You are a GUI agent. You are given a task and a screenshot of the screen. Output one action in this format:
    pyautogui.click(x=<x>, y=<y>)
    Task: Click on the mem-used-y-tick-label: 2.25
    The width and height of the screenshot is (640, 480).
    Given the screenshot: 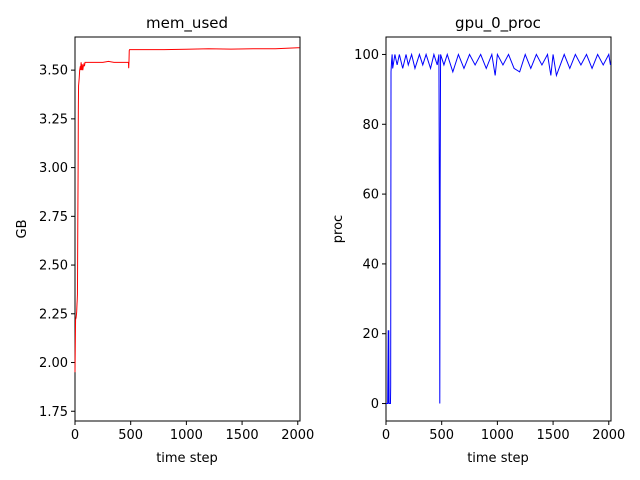 What is the action you would take?
    pyautogui.click(x=53, y=314)
    